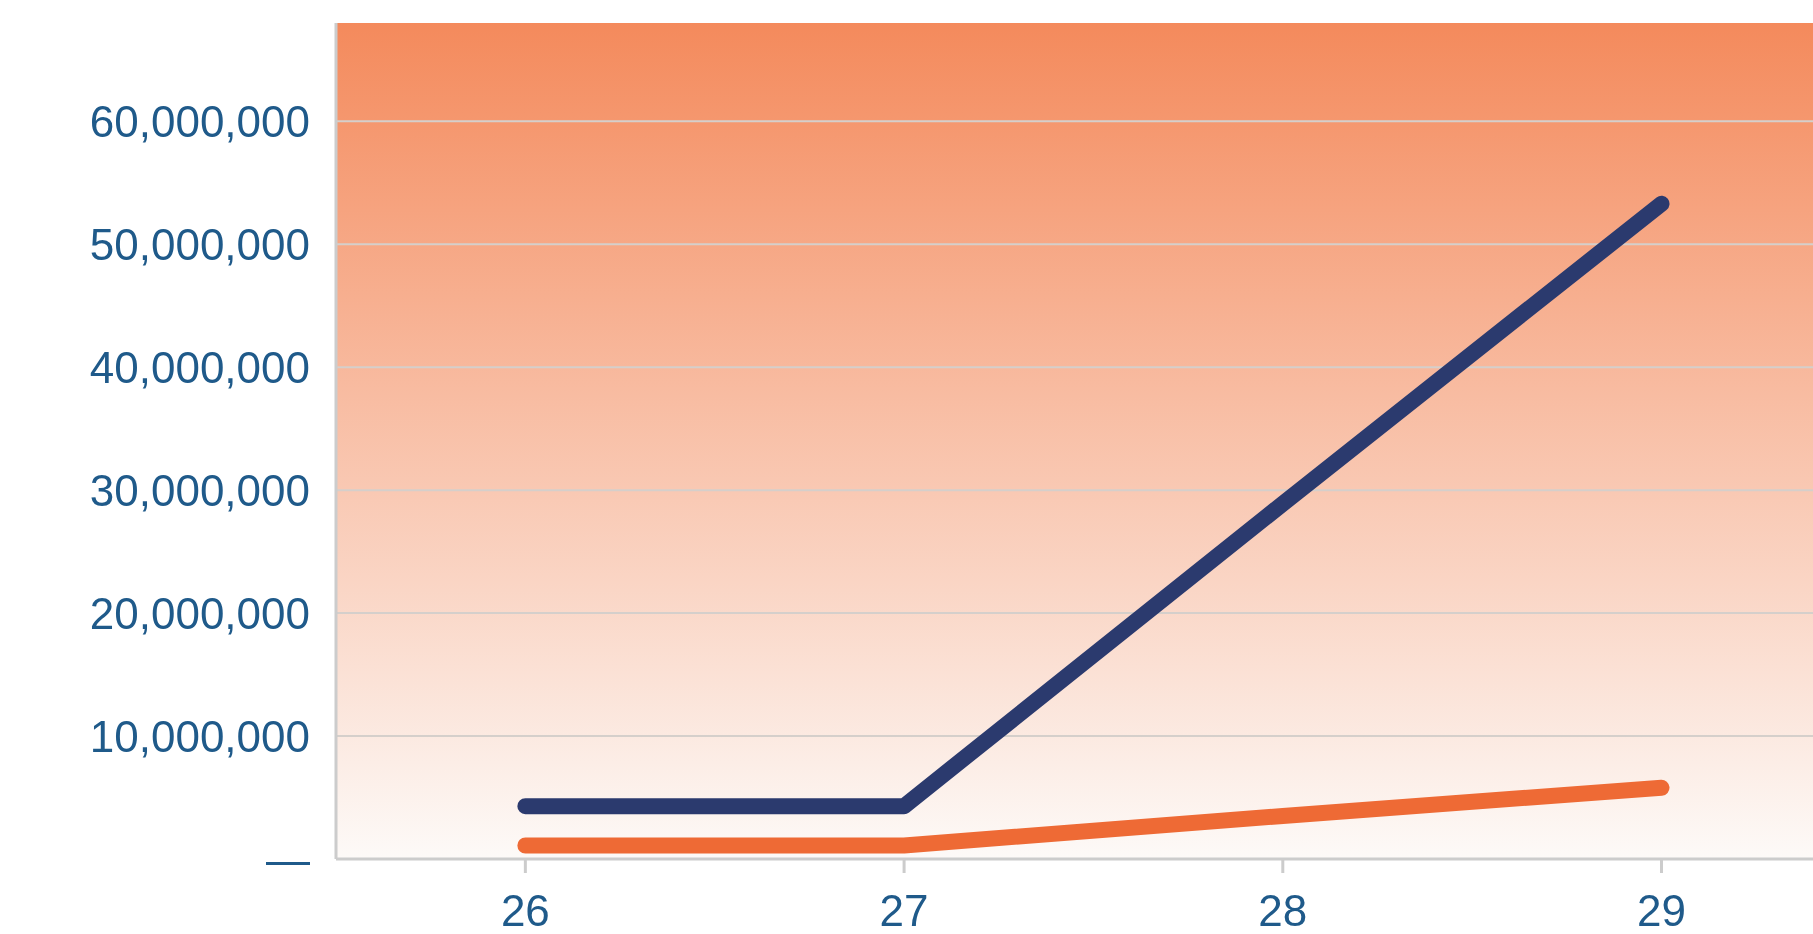 Image resolution: width=1813 pixels, height=934 pixels. I want to click on x-tick-label: 29, so click(1661, 910).